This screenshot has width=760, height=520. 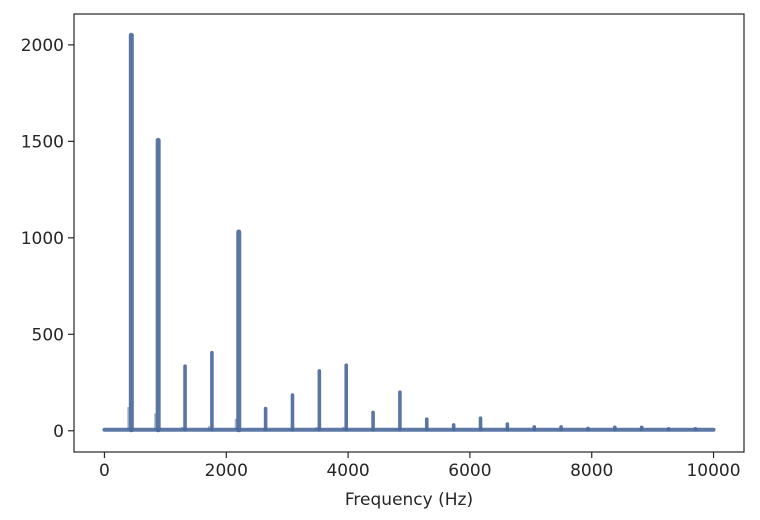 What do you see at coordinates (713, 471) in the screenshot?
I see `x-tick-label: 10000` at bounding box center [713, 471].